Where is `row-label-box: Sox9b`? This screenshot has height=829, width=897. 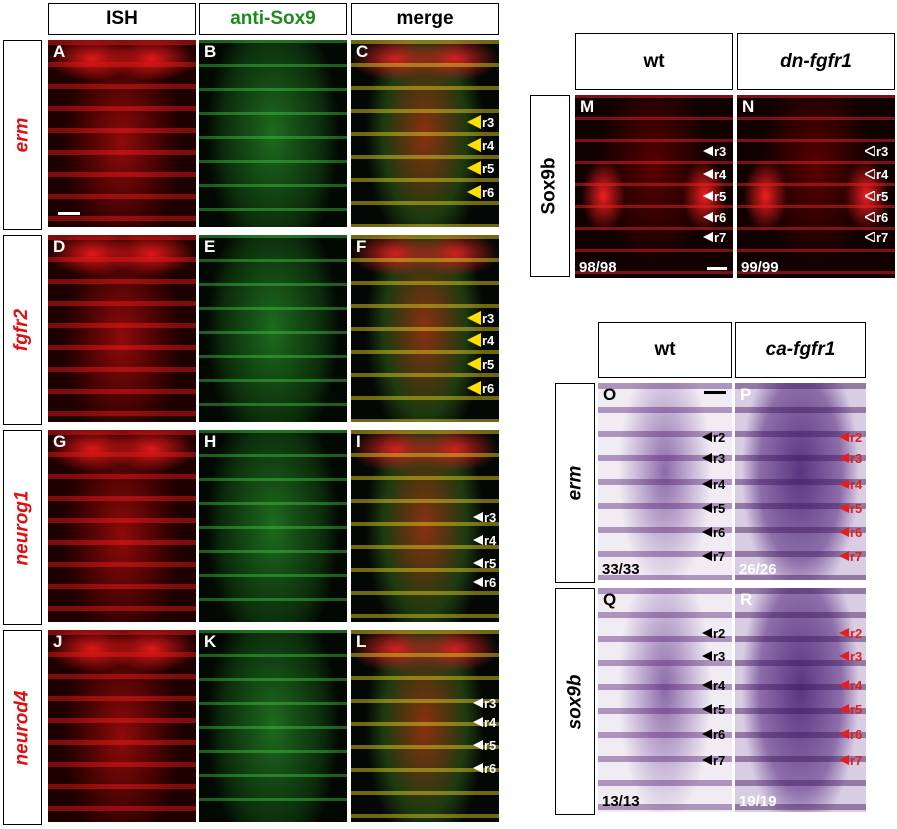
row-label-box: Sox9b is located at coordinates (550, 186).